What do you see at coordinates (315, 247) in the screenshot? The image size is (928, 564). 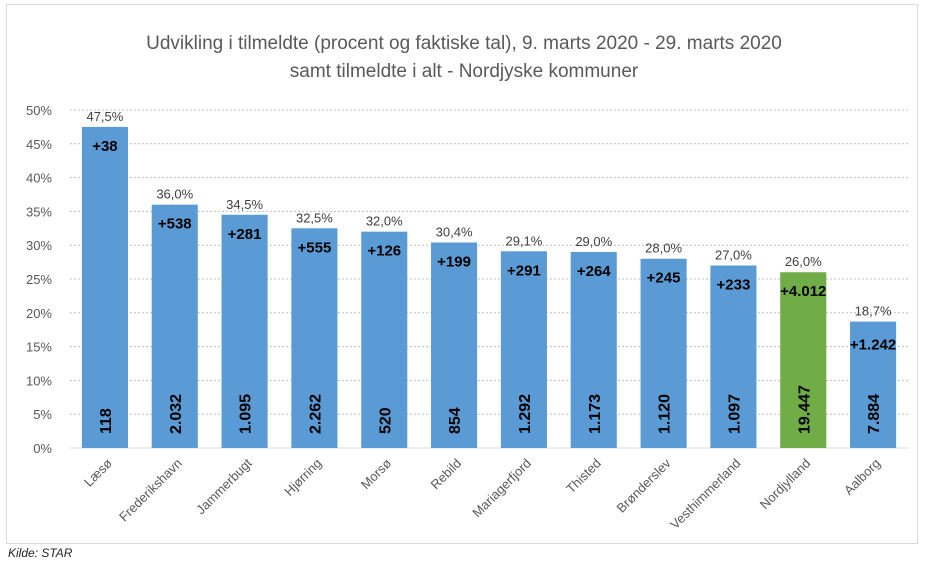 I see `increase-label: +555` at bounding box center [315, 247].